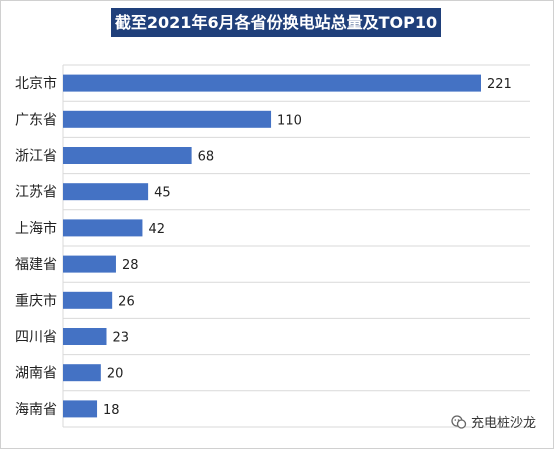  What do you see at coordinates (156, 229) in the screenshot?
I see `value-label: 42` at bounding box center [156, 229].